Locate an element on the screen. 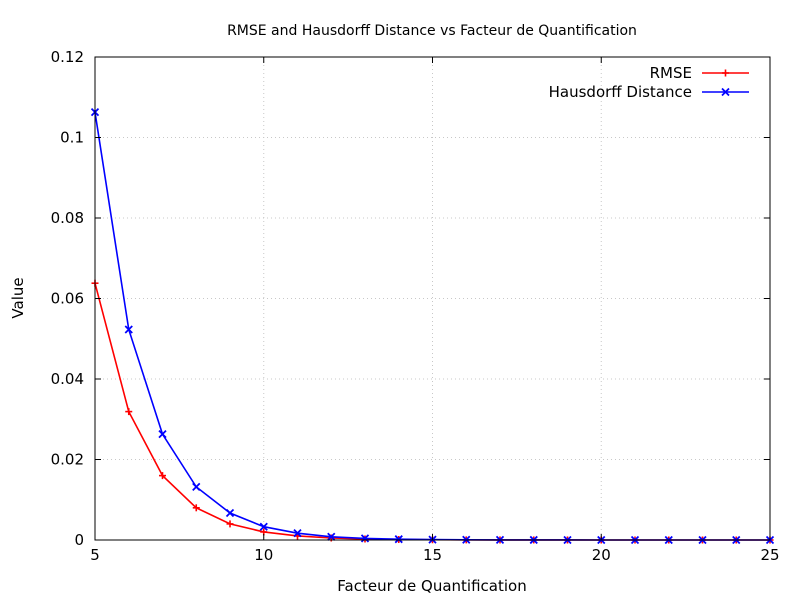  y-tick-label: 0 is located at coordinates (79, 540).